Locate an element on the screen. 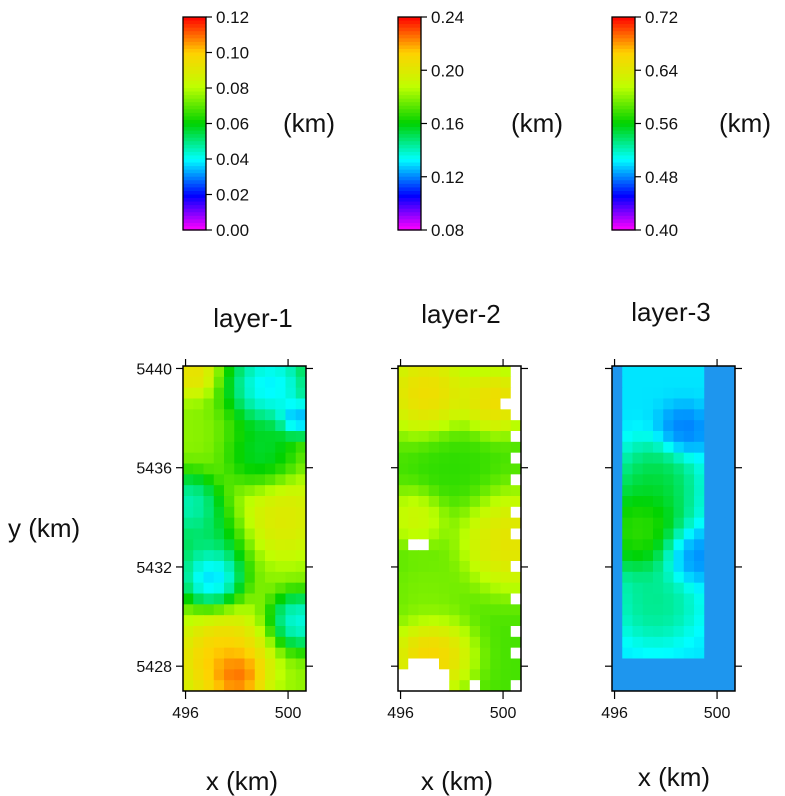 Image resolution: width=785 pixels, height=796 pixels. colorbar-layer-3-unit-label: (km) is located at coordinates (745, 123).